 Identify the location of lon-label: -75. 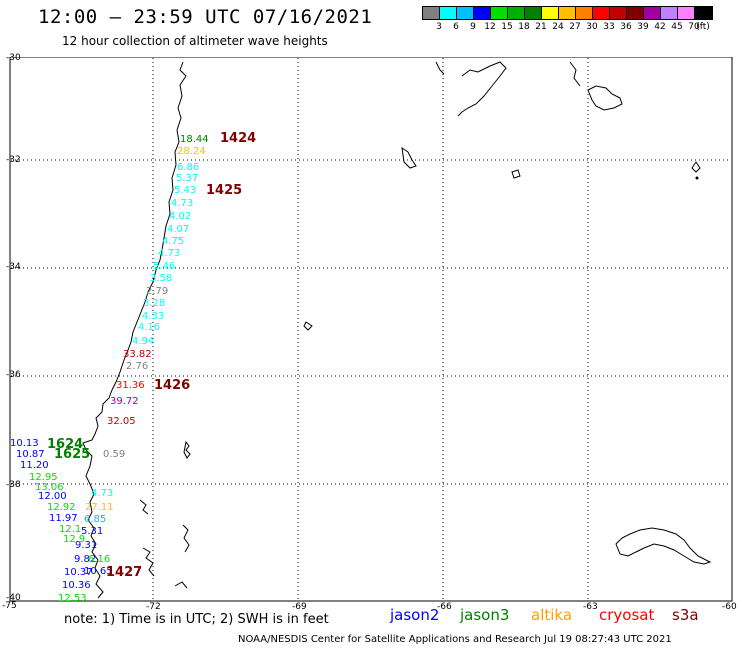
(9, 606).